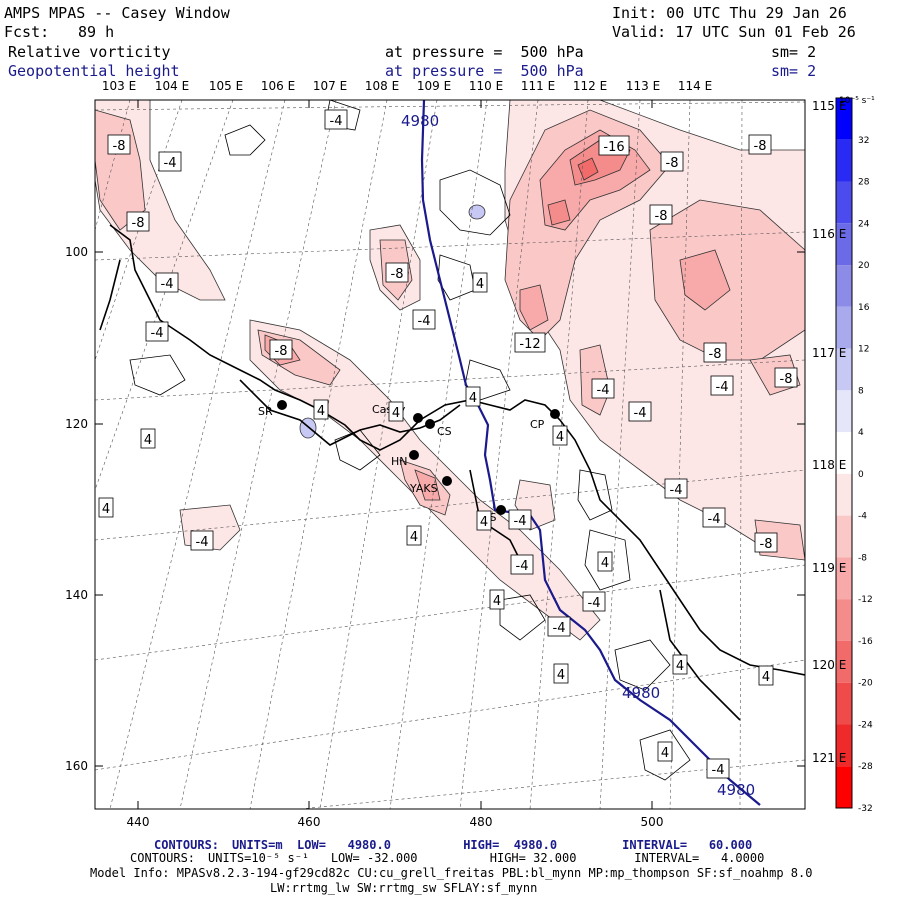  Describe the element at coordinates (484, 71) in the screenshot. I see `field2-level: at pressure = 500 hPa` at that location.